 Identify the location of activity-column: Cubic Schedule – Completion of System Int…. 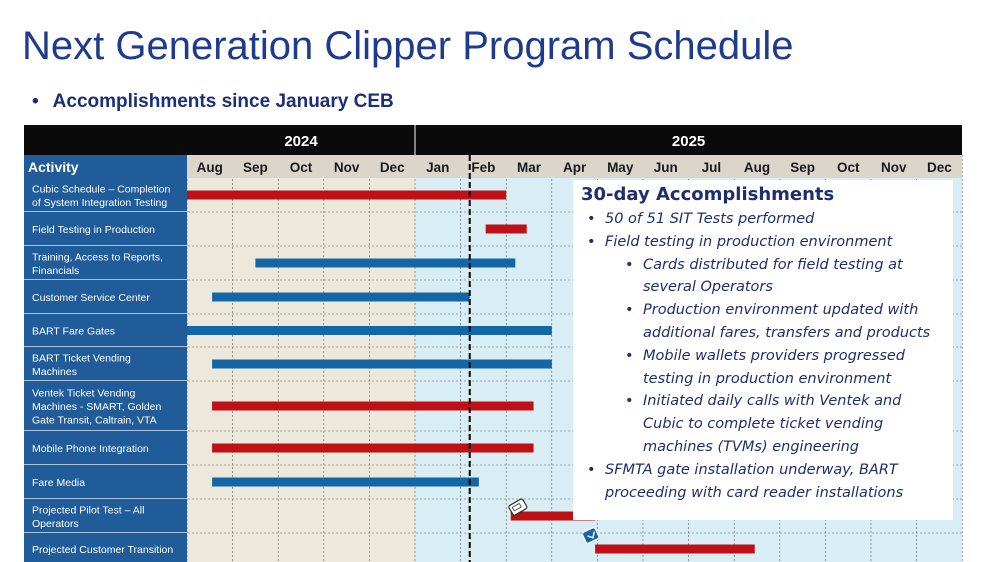
(105, 370).